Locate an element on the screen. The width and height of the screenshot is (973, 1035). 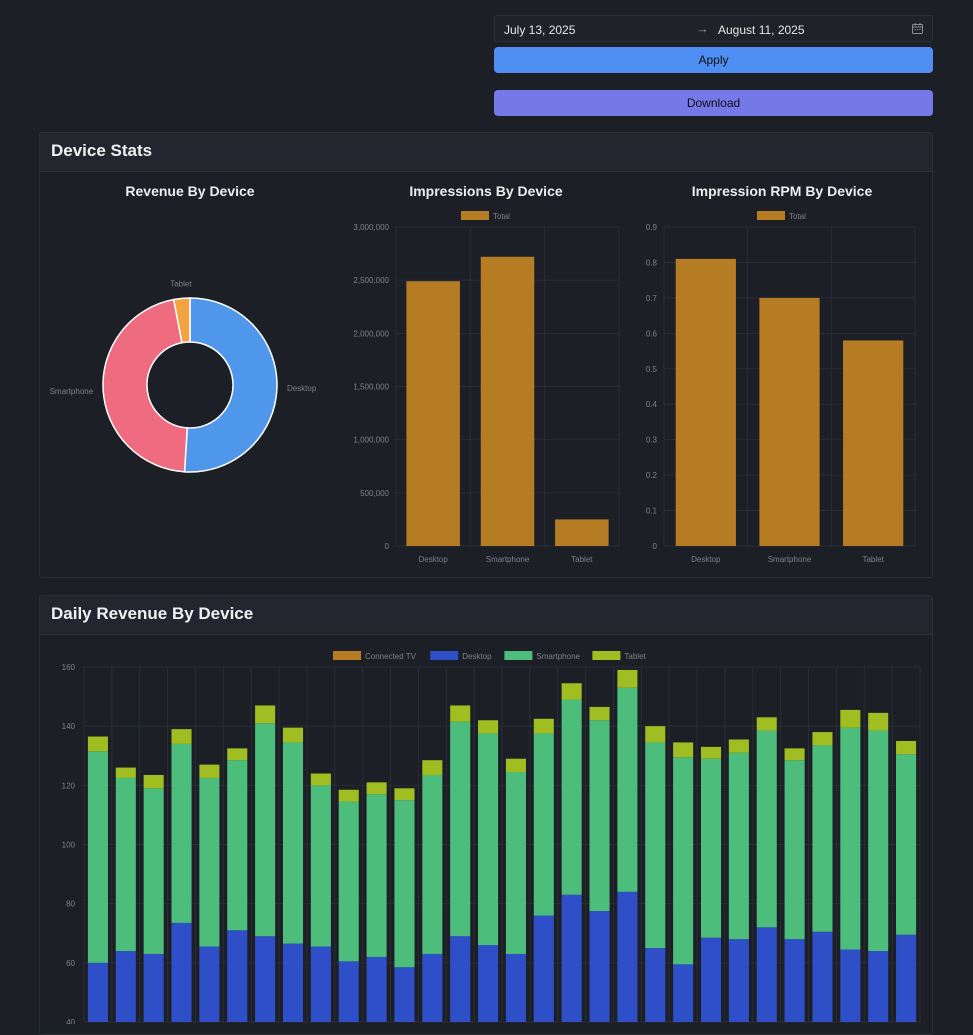
date-range-picker: July 13, 2025 → August 11, 2025 is located at coordinates (713, 28).